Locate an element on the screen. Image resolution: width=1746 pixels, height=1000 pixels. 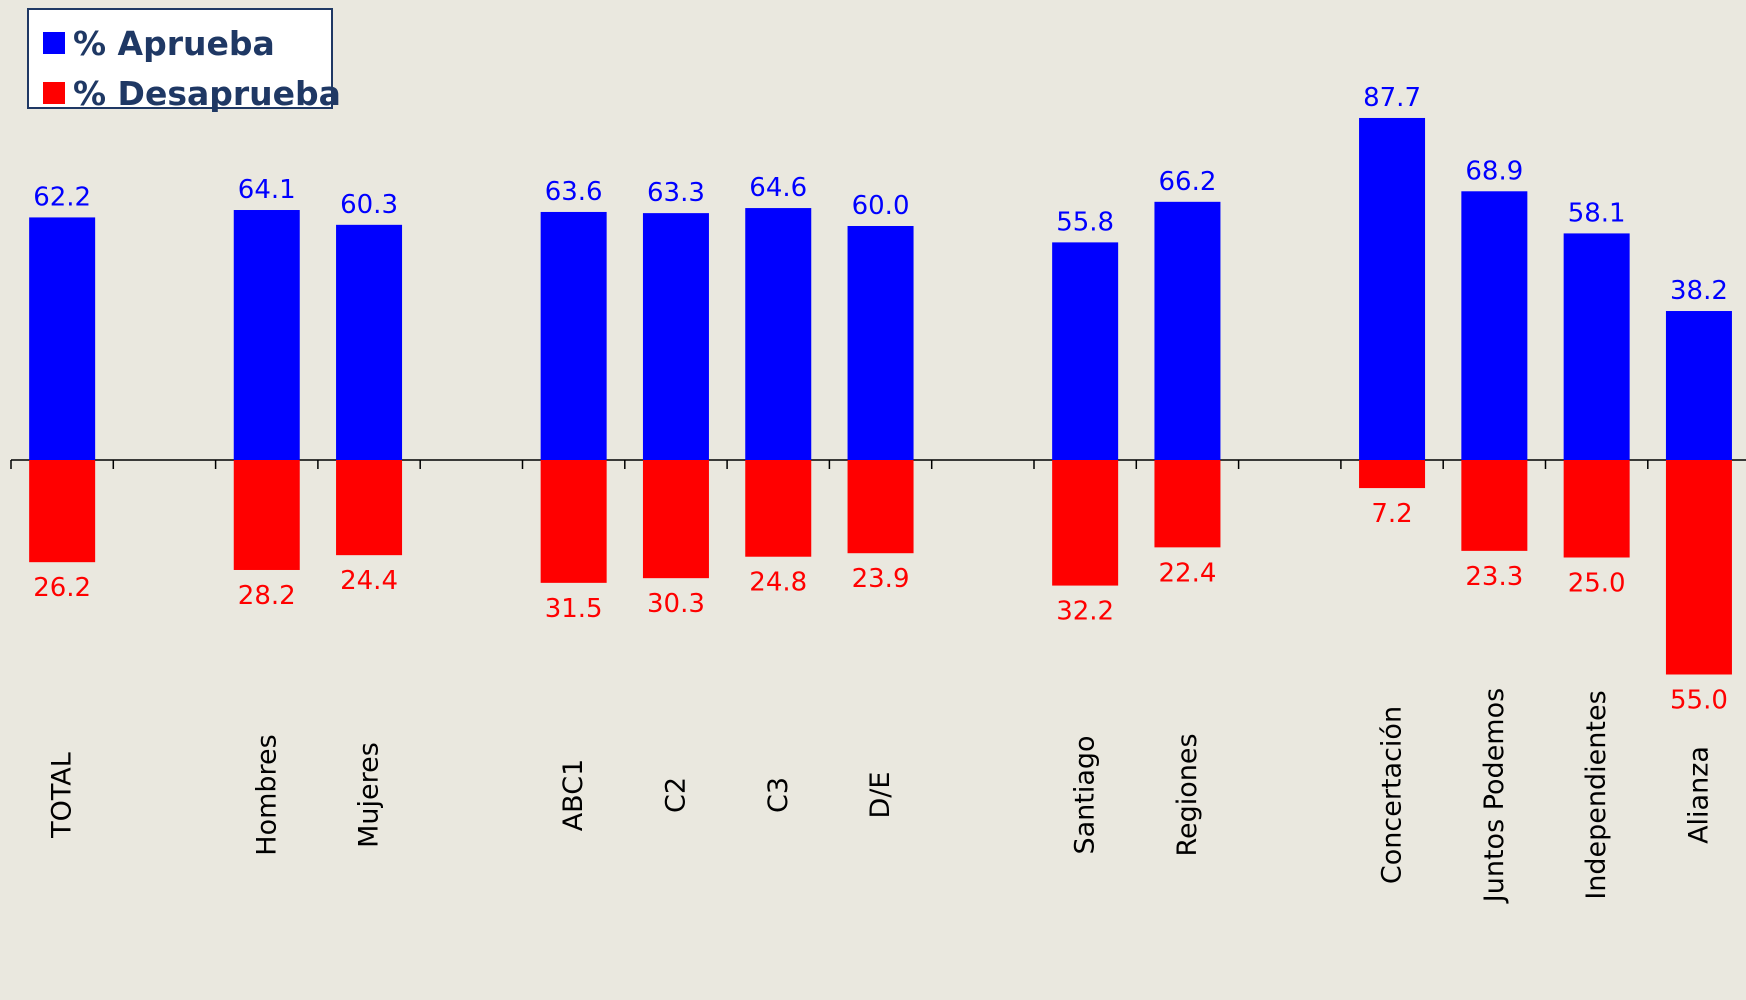
data-label-aprueba: 55.8 is located at coordinates (1085, 222).